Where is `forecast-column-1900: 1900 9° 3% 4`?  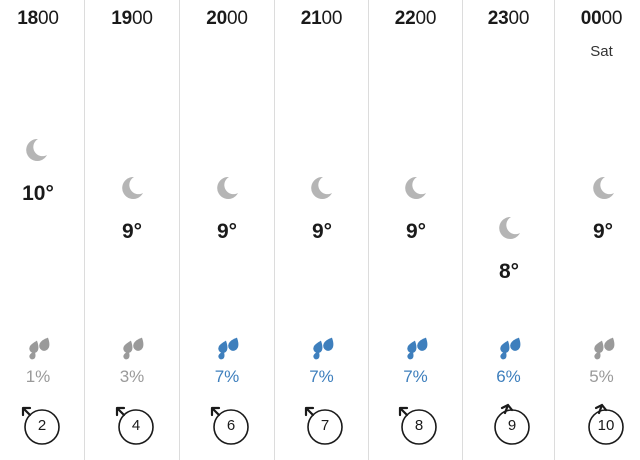 forecast-column-1900: 1900 9° 3% 4 is located at coordinates (132, 230).